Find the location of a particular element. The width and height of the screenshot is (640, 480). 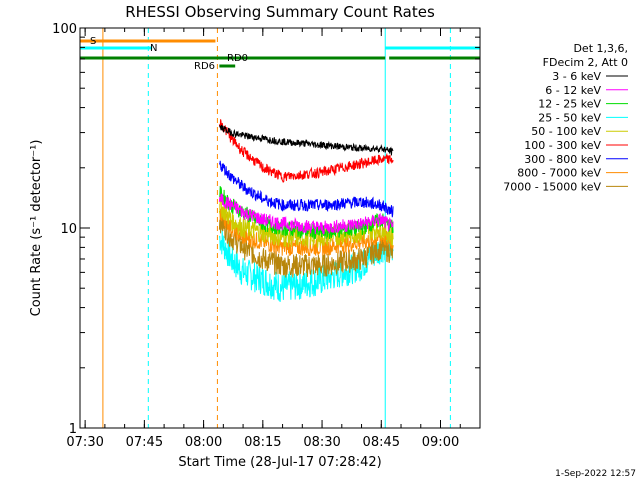

y-tick-label-1: 10 is located at coordinates (68, 229).